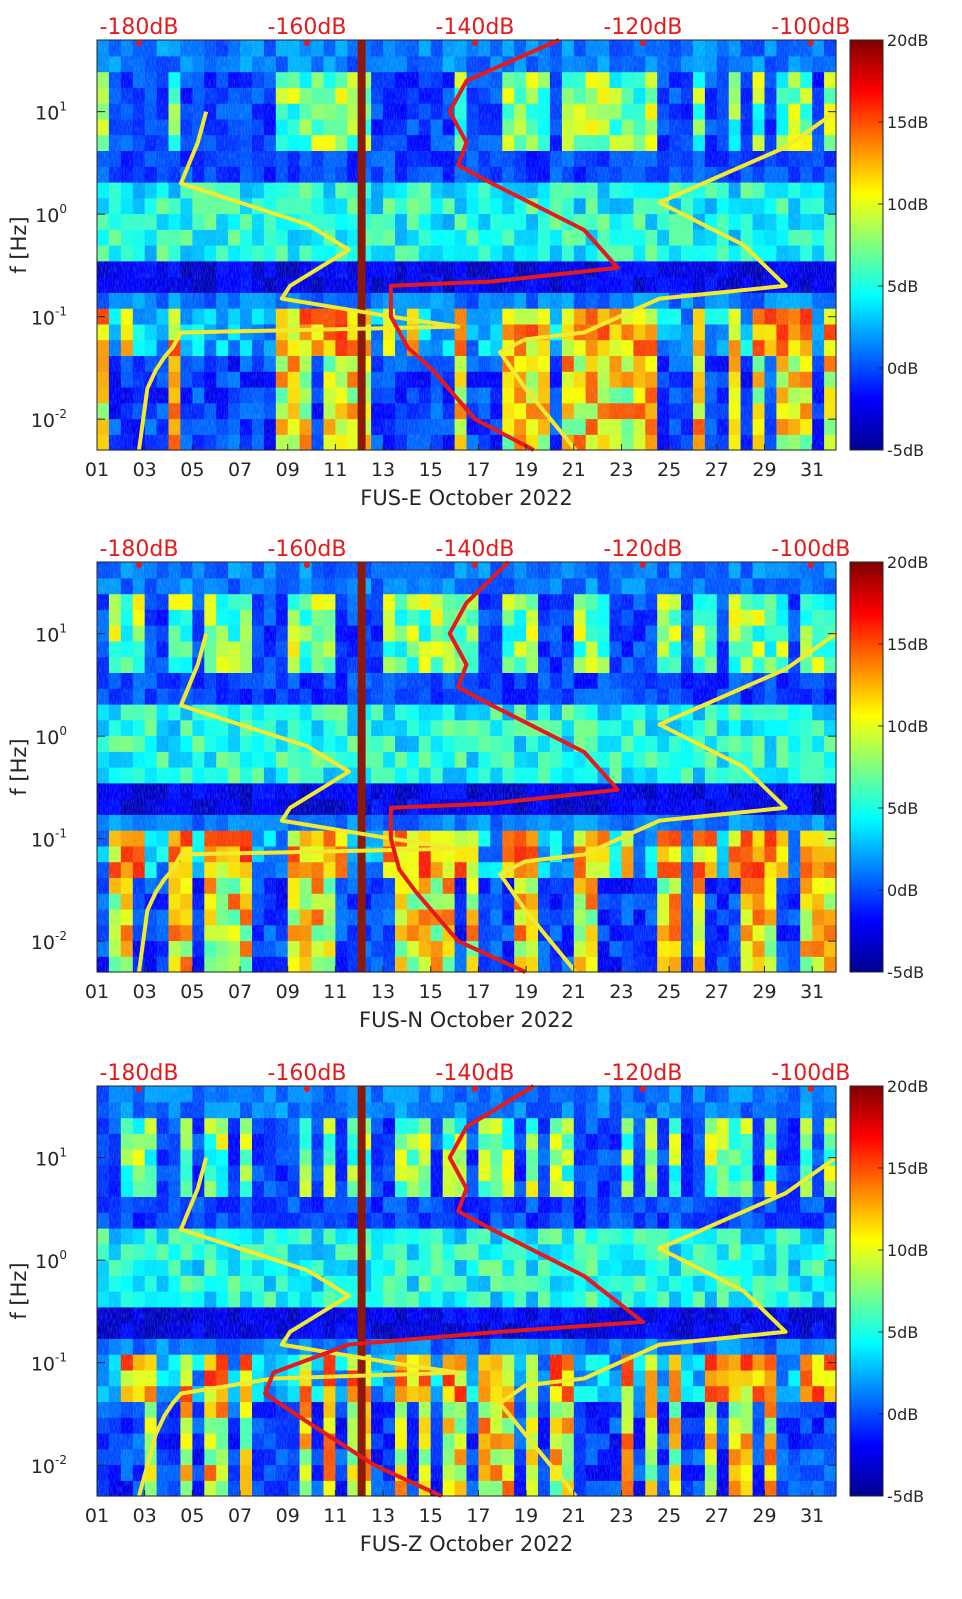 The height and width of the screenshot is (1599, 962). What do you see at coordinates (97, 1516) in the screenshot?
I see `x-tick-label: 01` at bounding box center [97, 1516].